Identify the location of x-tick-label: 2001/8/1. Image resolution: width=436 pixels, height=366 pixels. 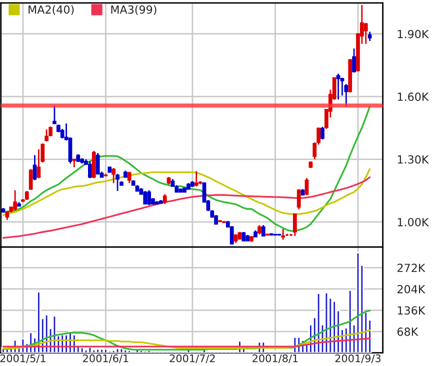
(275, 359).